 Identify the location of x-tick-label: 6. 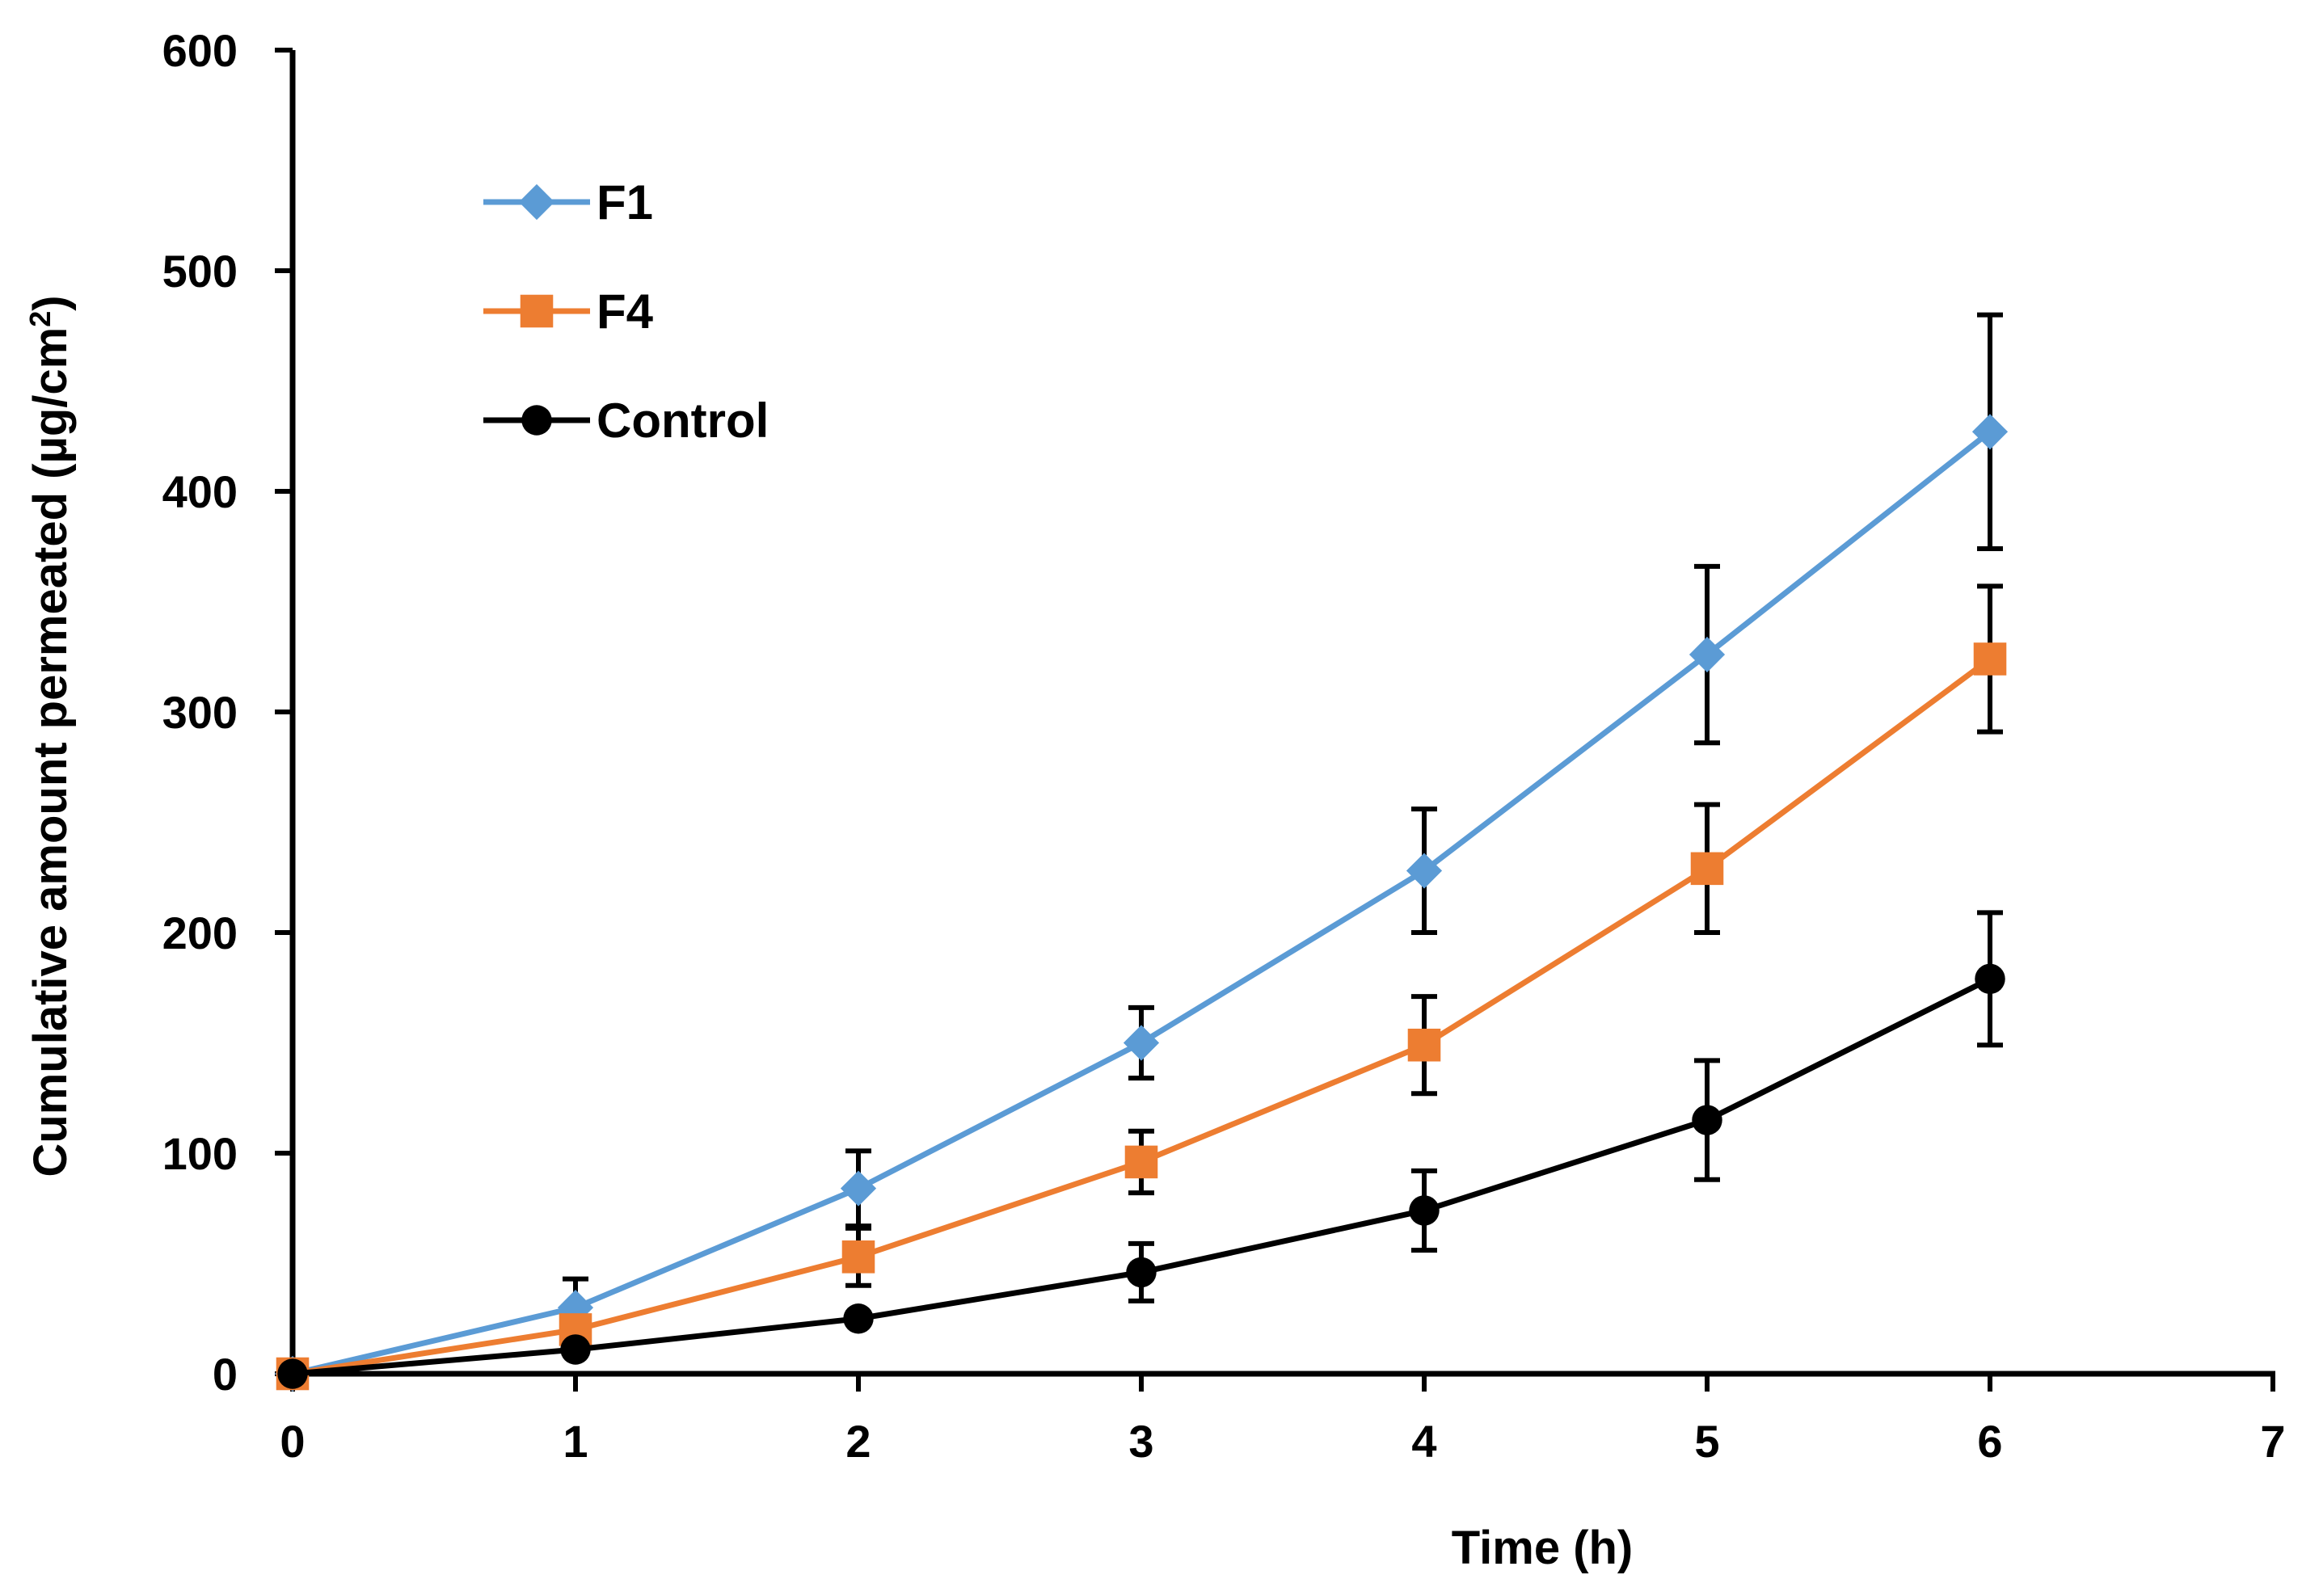
(1989, 1441).